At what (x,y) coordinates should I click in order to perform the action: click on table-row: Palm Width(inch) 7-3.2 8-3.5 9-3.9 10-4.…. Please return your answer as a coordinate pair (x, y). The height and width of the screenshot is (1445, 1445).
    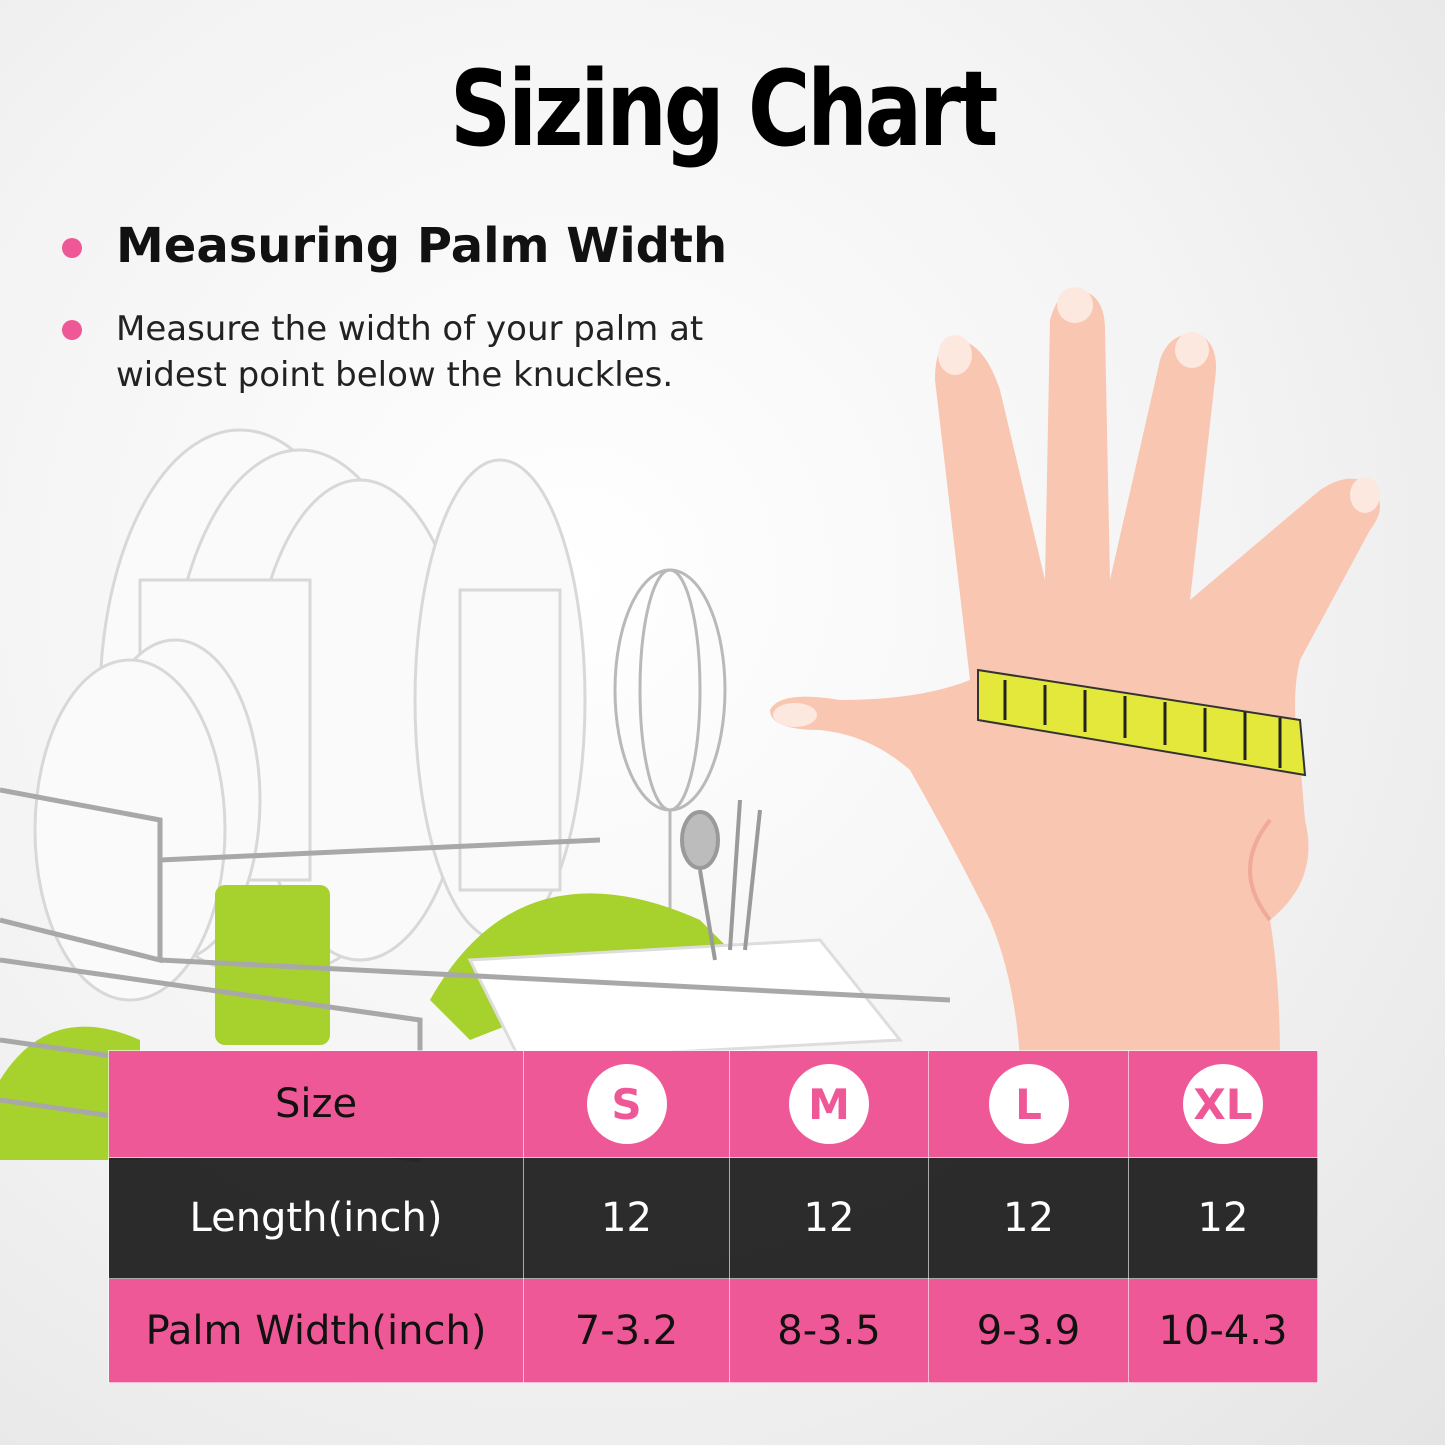
    Looking at the image, I should click on (713, 1330).